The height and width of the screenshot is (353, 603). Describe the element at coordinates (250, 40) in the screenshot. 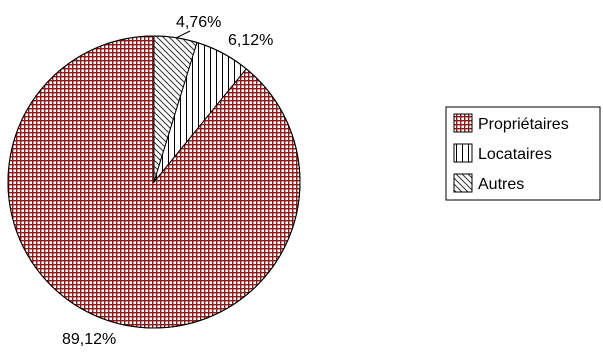

I see `slice-label-locataires: 6,12%` at that location.